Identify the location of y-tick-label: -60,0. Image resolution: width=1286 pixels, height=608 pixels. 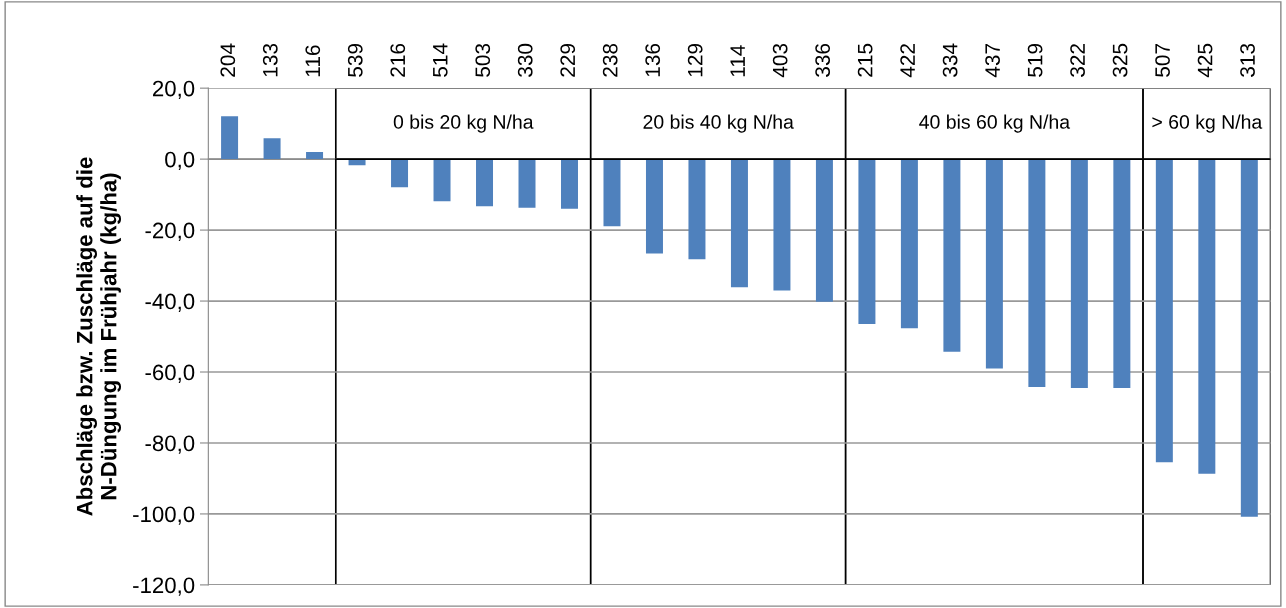
(170, 373).